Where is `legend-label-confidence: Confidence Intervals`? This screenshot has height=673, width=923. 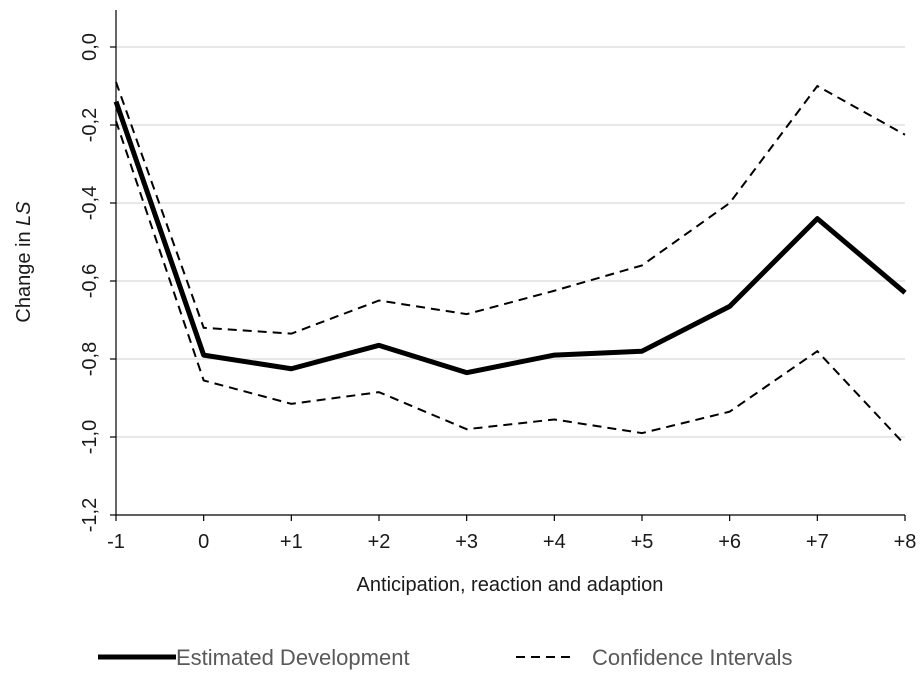
legend-label-confidence: Confidence Intervals is located at coordinates (692, 657).